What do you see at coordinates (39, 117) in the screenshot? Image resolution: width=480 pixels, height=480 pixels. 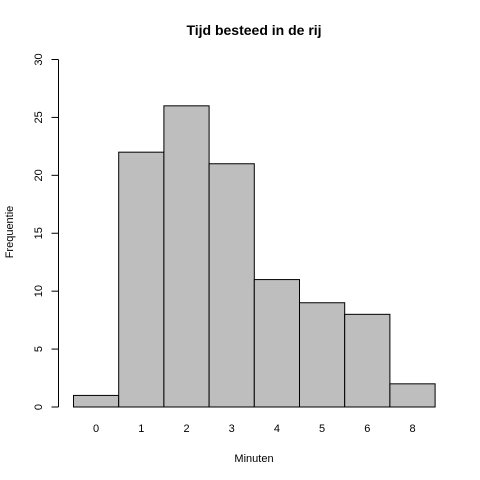 I see `y-tick-label: 25` at bounding box center [39, 117].